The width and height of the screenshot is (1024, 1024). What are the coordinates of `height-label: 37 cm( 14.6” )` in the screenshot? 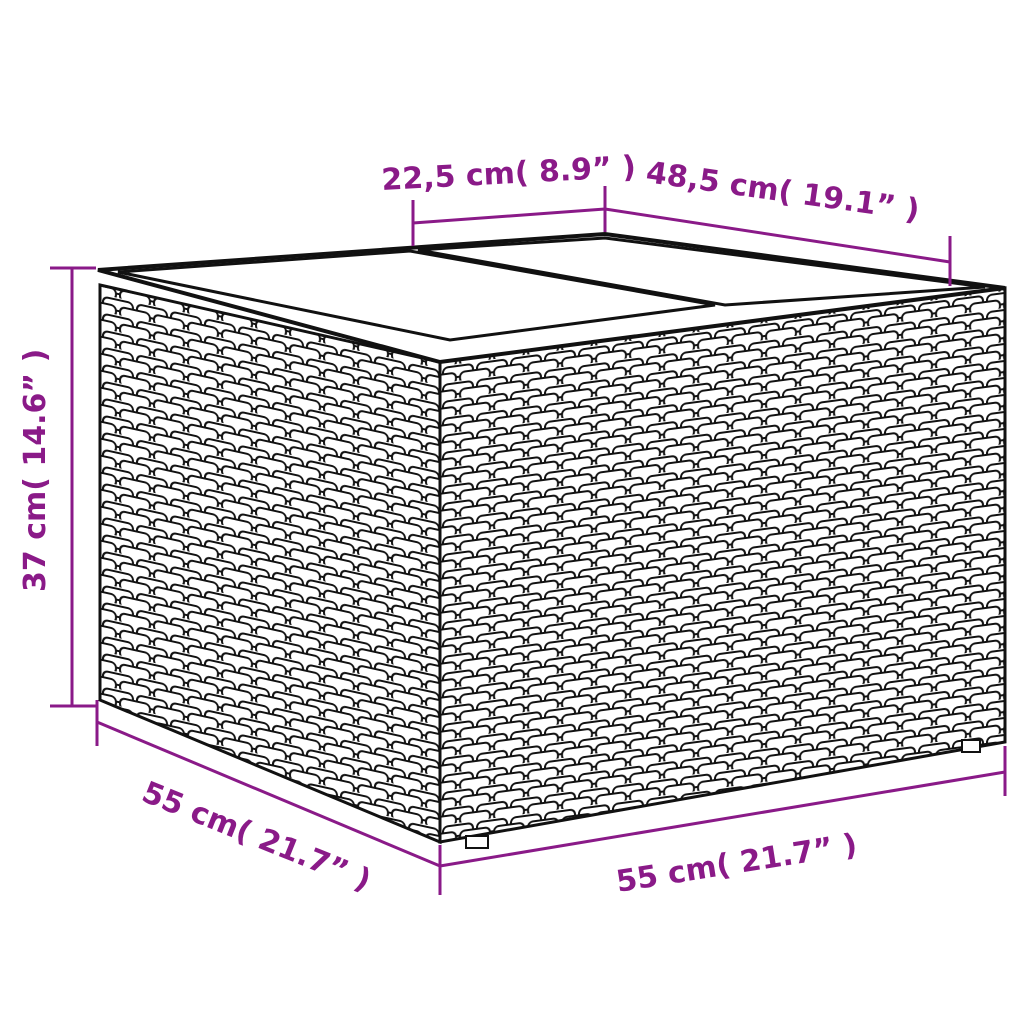 It's located at (35, 470).